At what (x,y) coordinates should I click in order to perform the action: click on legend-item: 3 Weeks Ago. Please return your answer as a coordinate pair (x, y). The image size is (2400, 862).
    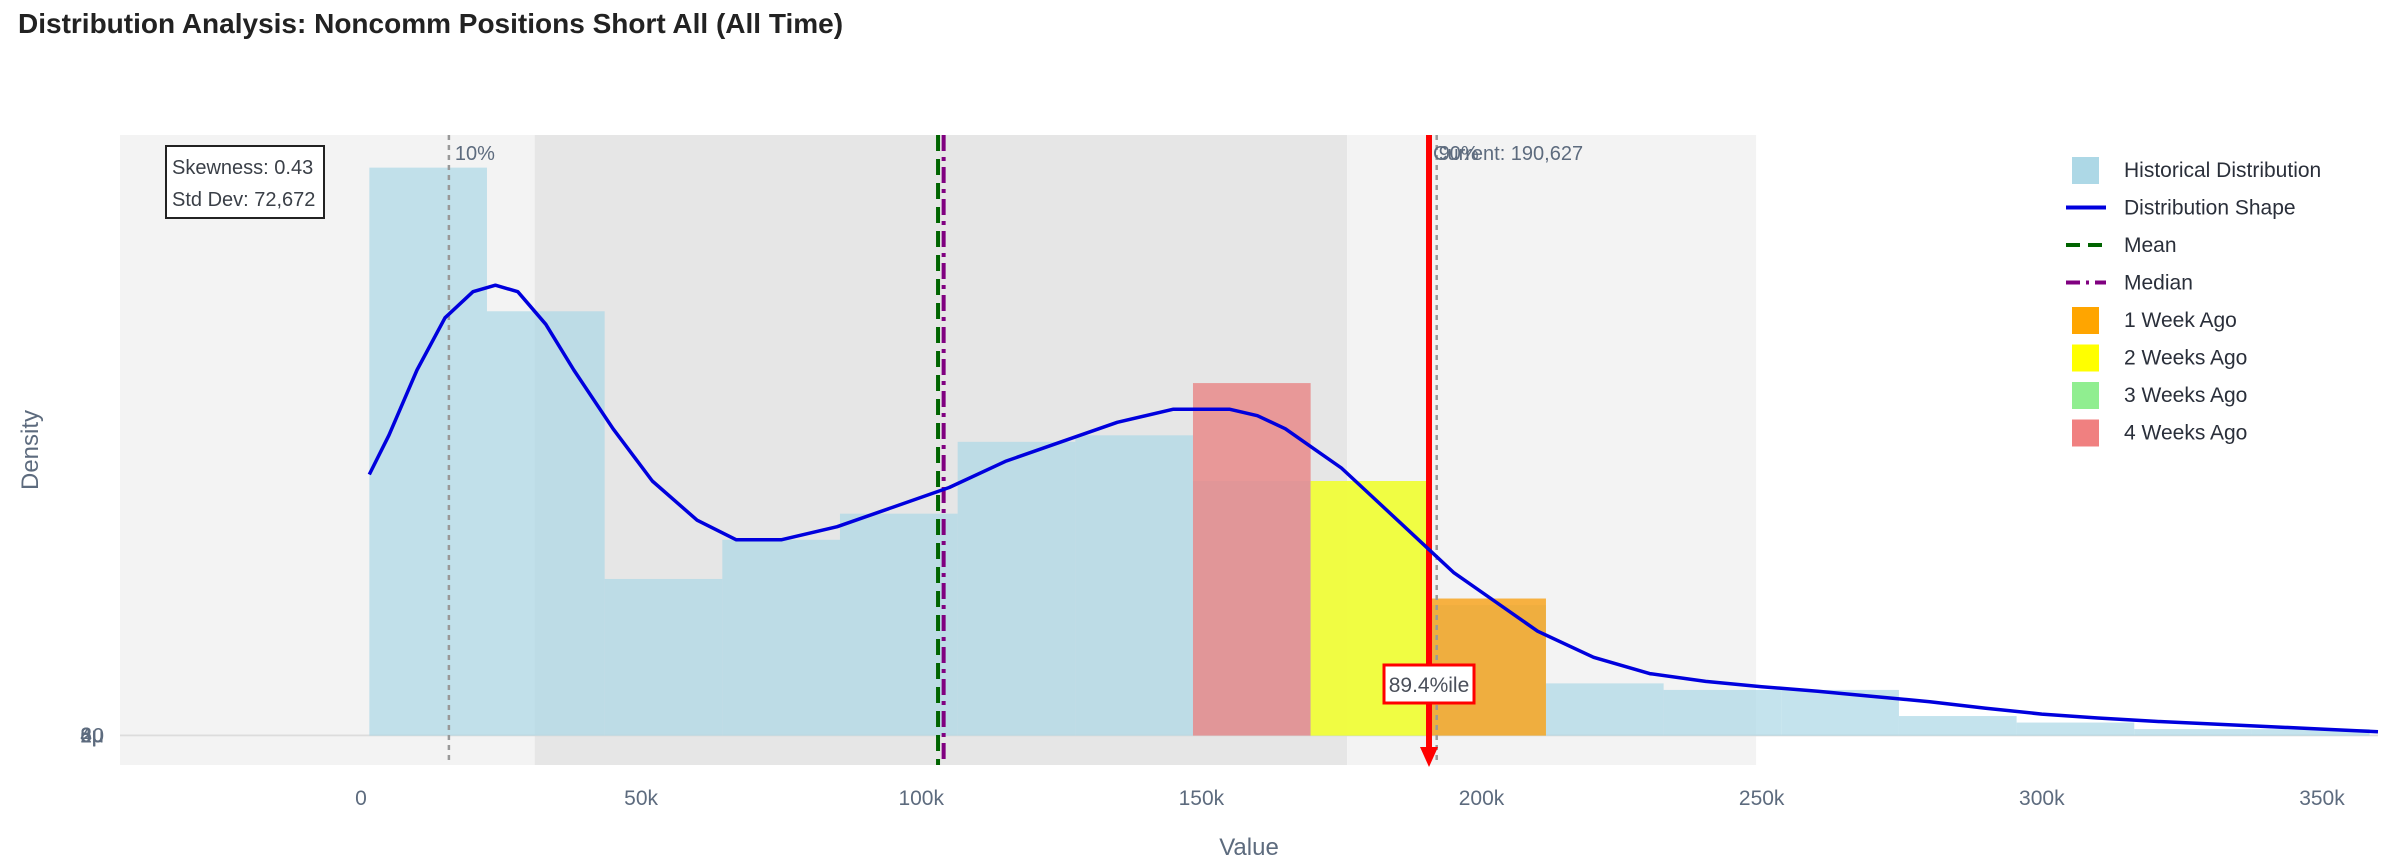
    Looking at the image, I should click on (2159, 395).